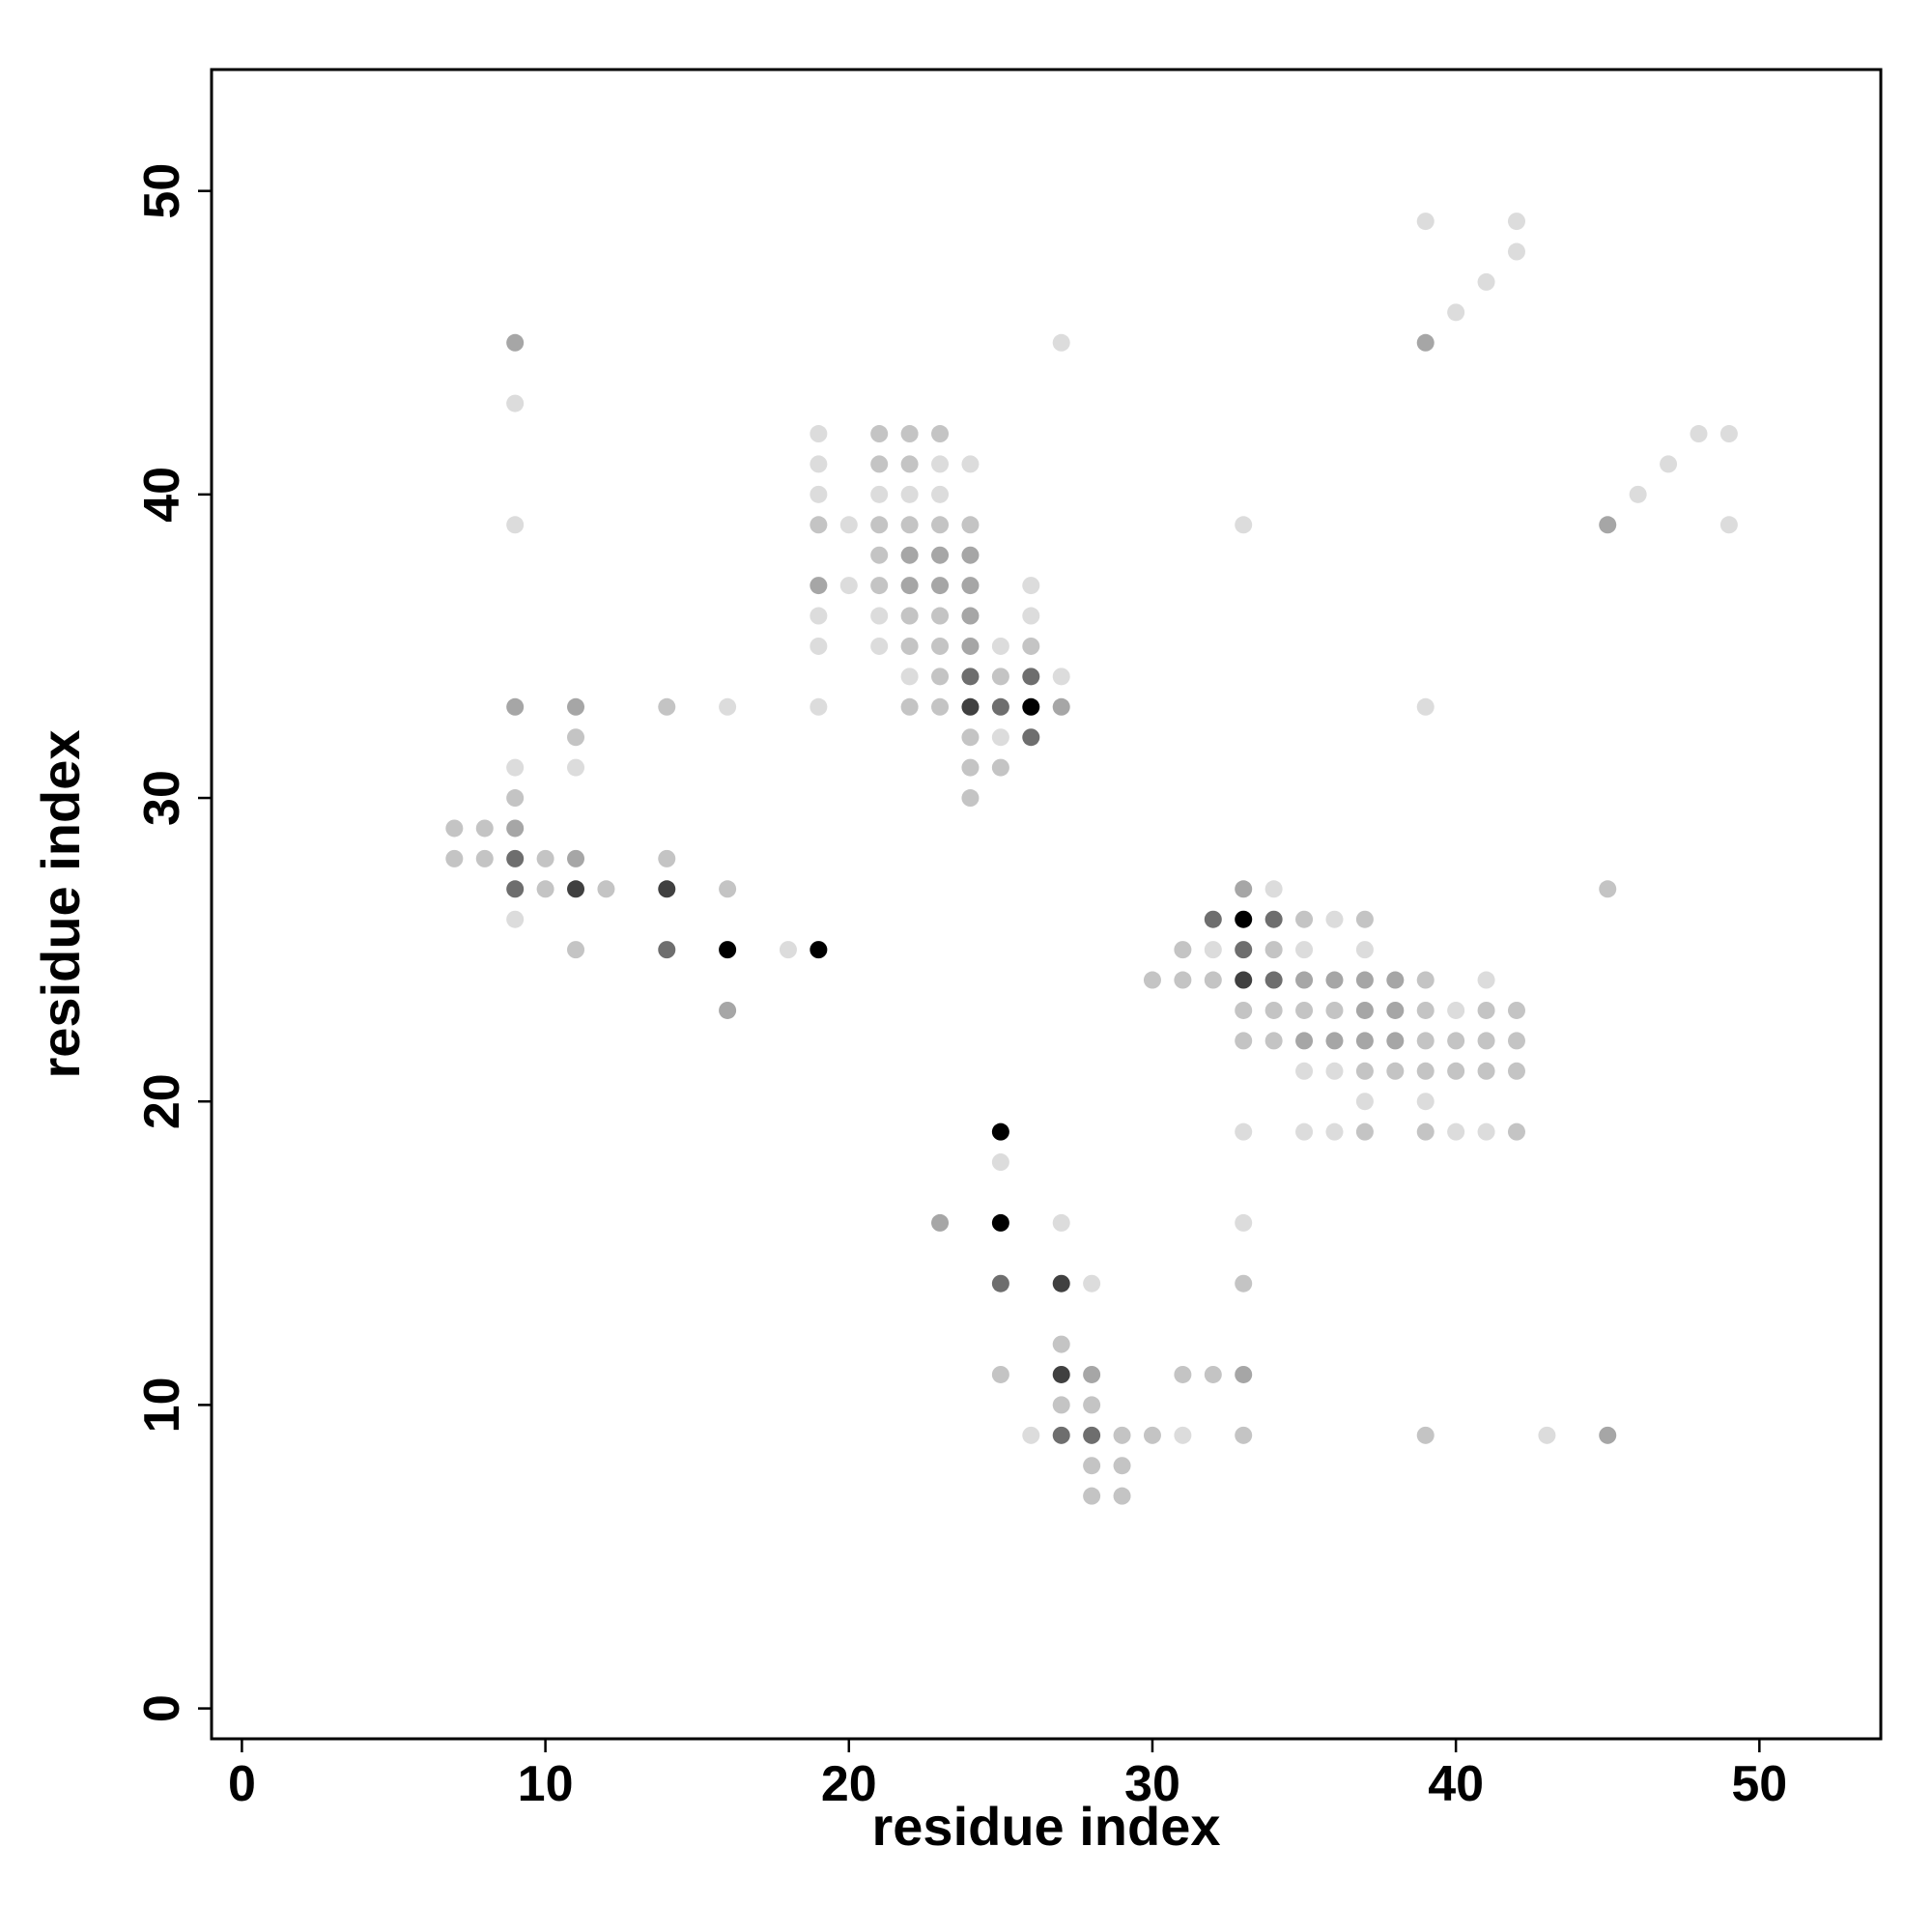 This screenshot has height=1932, width=1932. What do you see at coordinates (1045, 1826) in the screenshot?
I see `x-axis-title: residue index` at bounding box center [1045, 1826].